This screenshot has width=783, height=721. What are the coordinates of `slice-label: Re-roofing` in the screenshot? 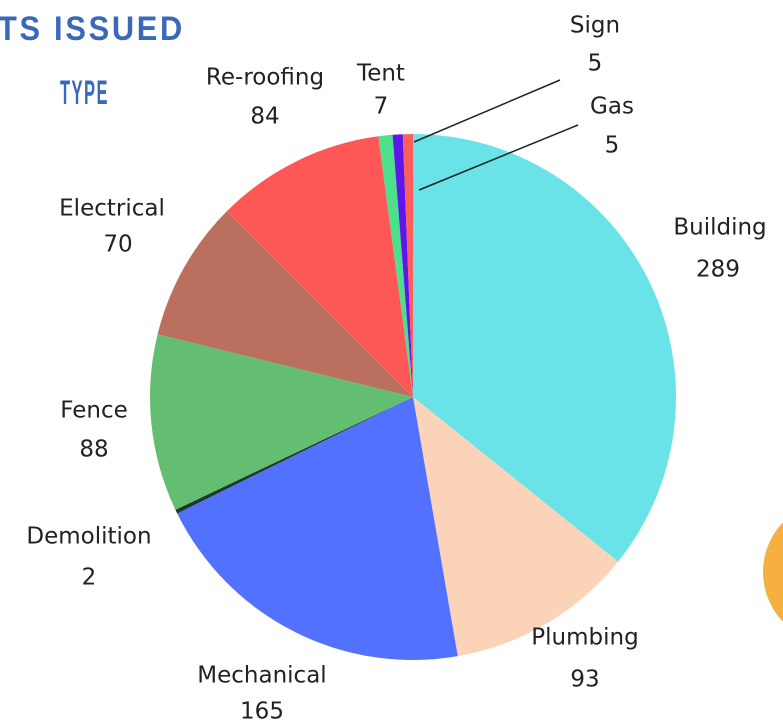 It's located at (265, 78).